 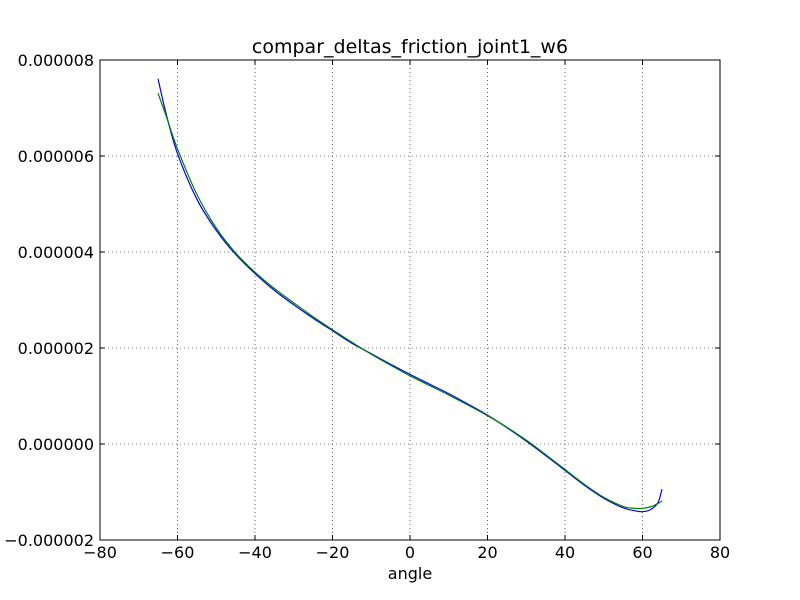 What do you see at coordinates (333, 552) in the screenshot?
I see `x-tick-label: −20` at bounding box center [333, 552].